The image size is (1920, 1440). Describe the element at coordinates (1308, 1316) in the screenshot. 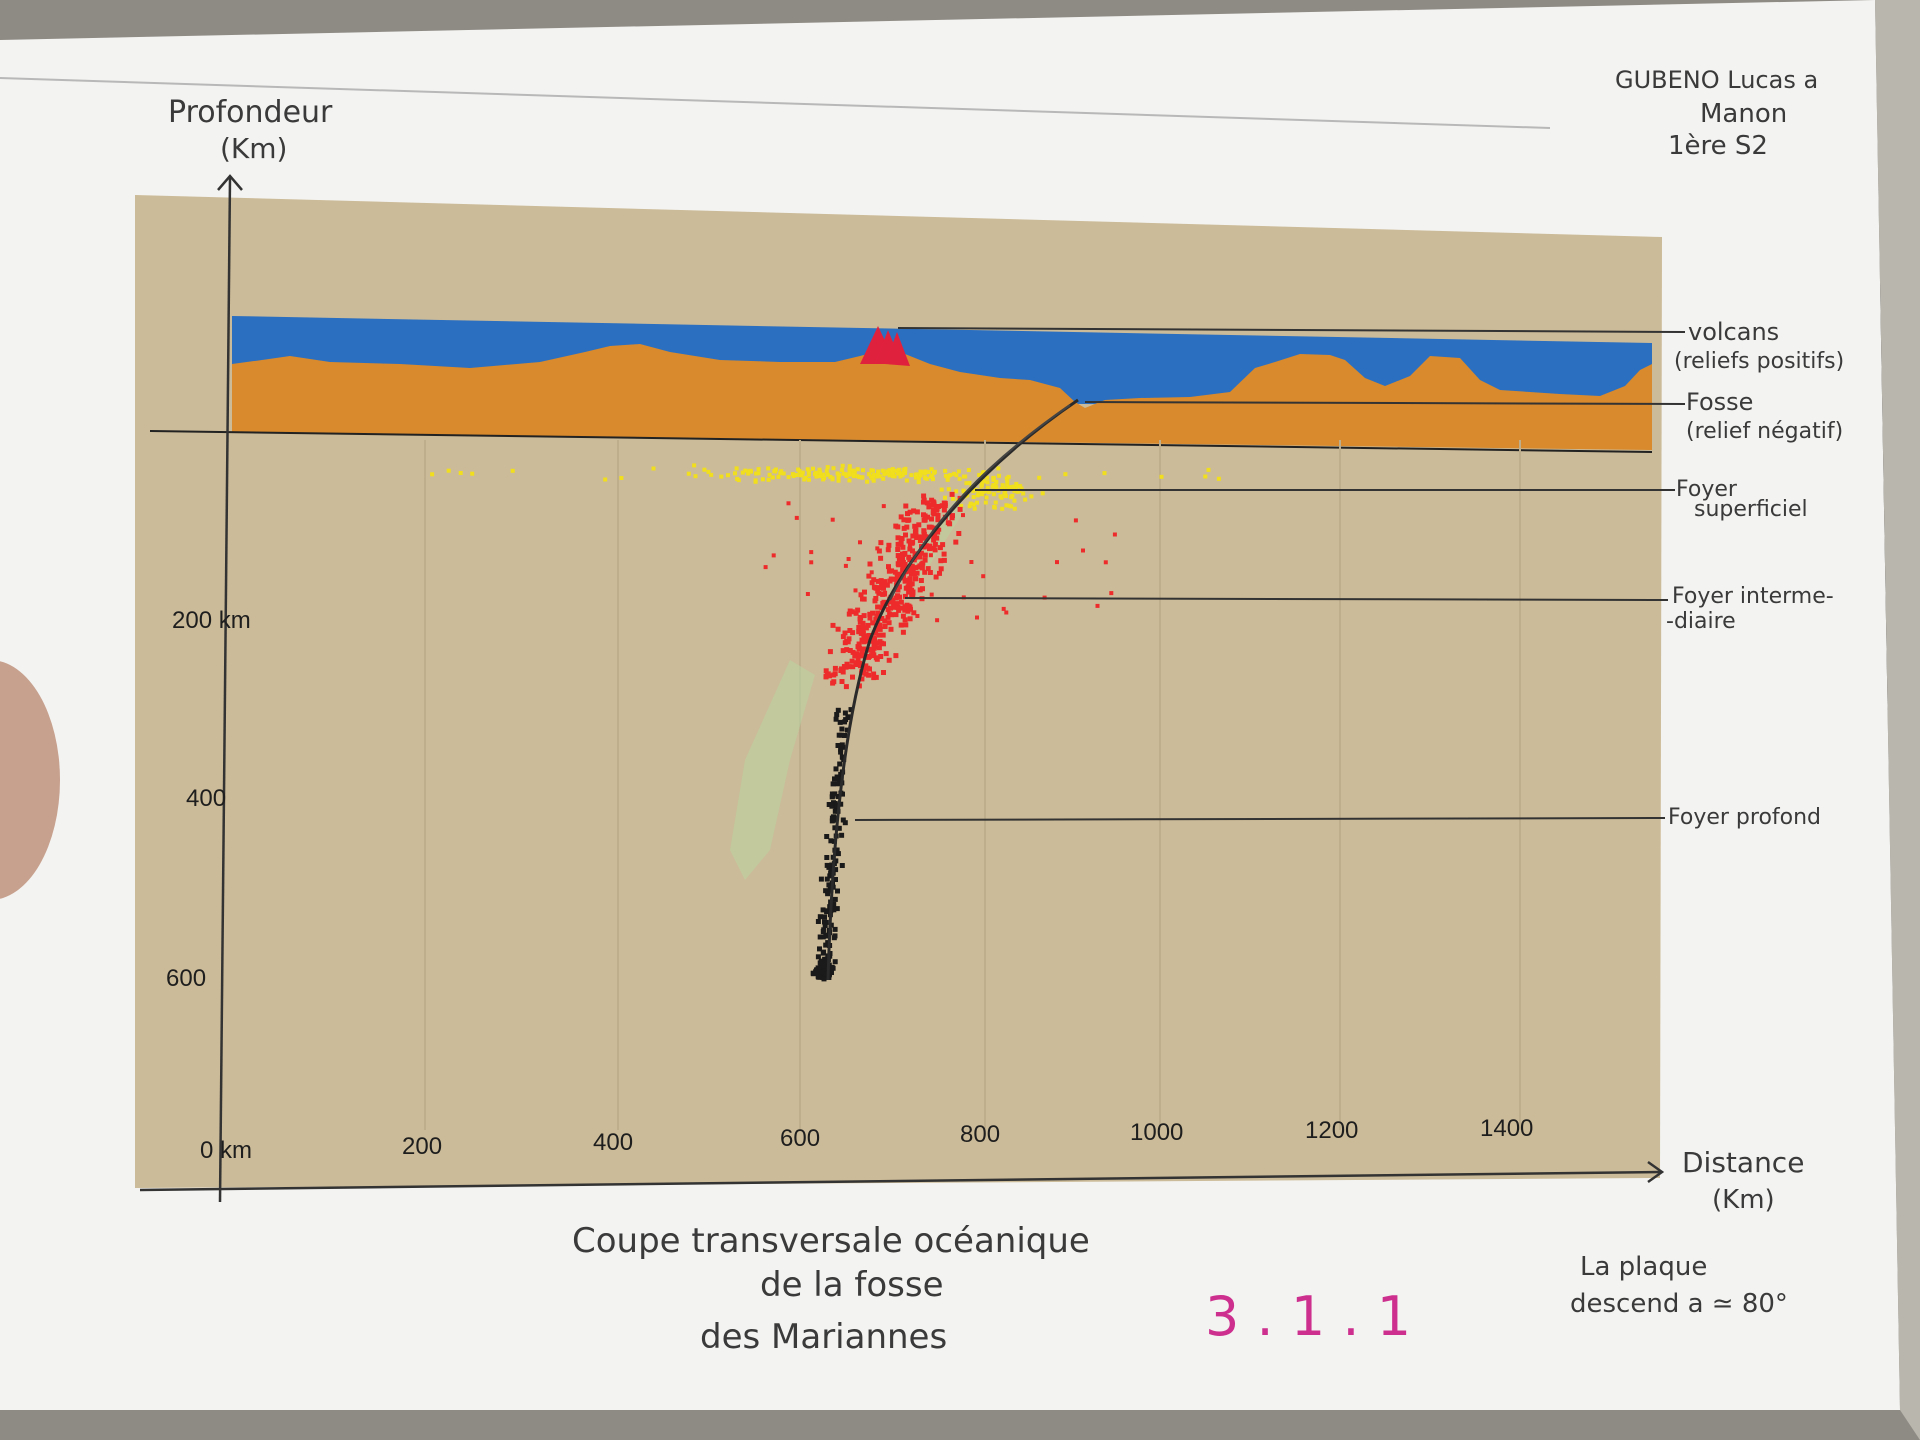

I see `page-number: 3 . 1 . 1` at that location.